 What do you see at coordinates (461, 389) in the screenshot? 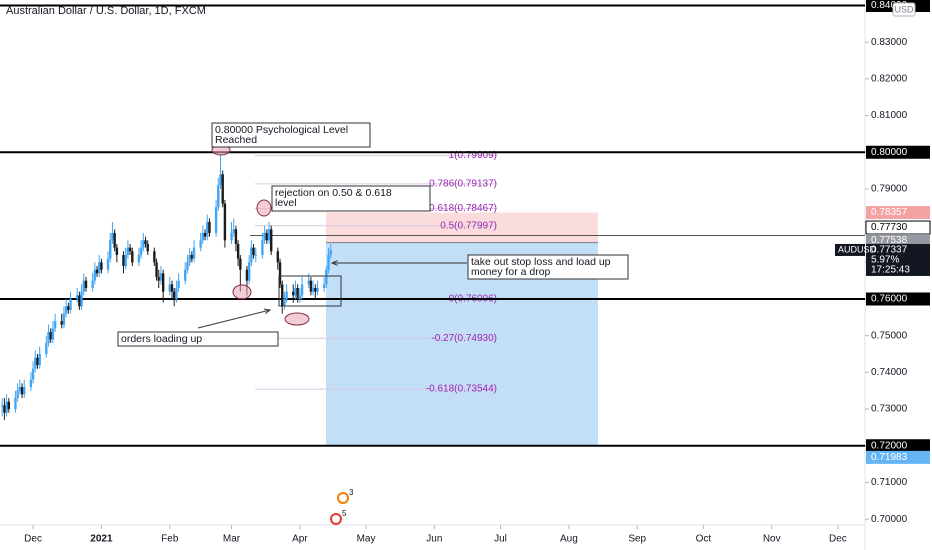
I see `fib-label: -0.618(0.73544)` at bounding box center [461, 389].